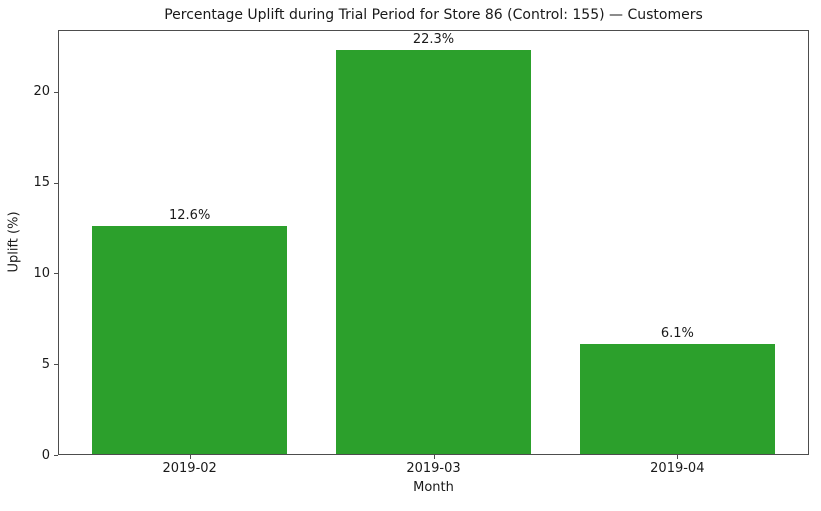 This screenshot has width=821, height=511. What do you see at coordinates (433, 39) in the screenshot?
I see `bar-value-label: 22.3%` at bounding box center [433, 39].